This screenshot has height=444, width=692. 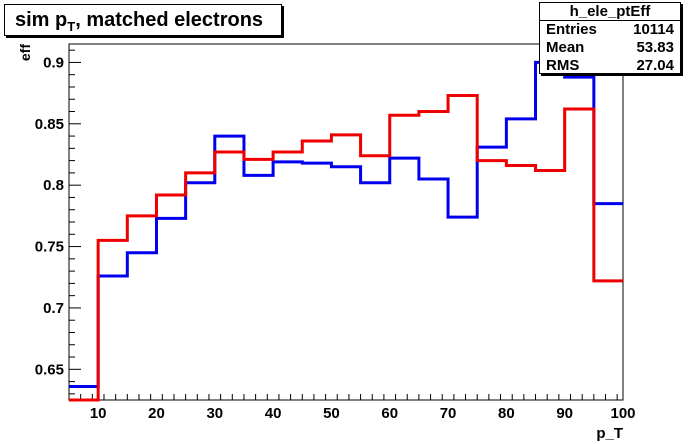 What do you see at coordinates (25, 52) in the screenshot?
I see `y-axis-label: eff` at bounding box center [25, 52].